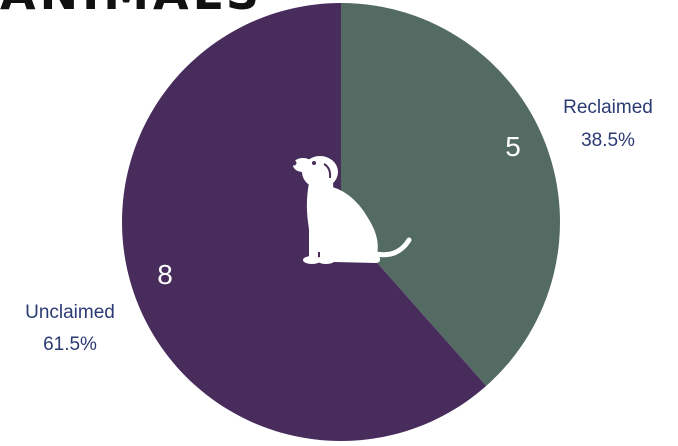  I want to click on slice-percent-label: 38.5%, so click(608, 140).